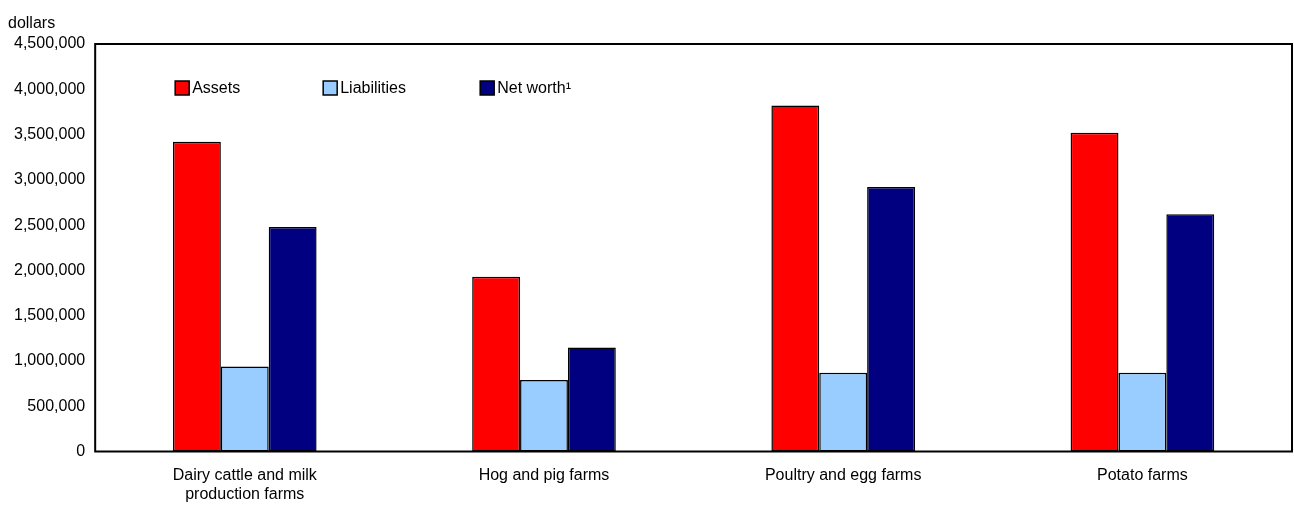 This screenshot has width=1294, height=522. What do you see at coordinates (49, 43) in the screenshot?
I see `y-tick-label: 4,500,000` at bounding box center [49, 43].